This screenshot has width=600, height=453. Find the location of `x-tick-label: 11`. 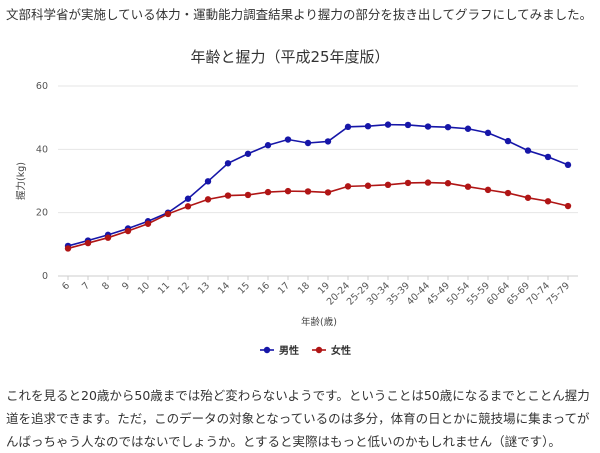

x-tick-label: 11 is located at coordinates (164, 288).